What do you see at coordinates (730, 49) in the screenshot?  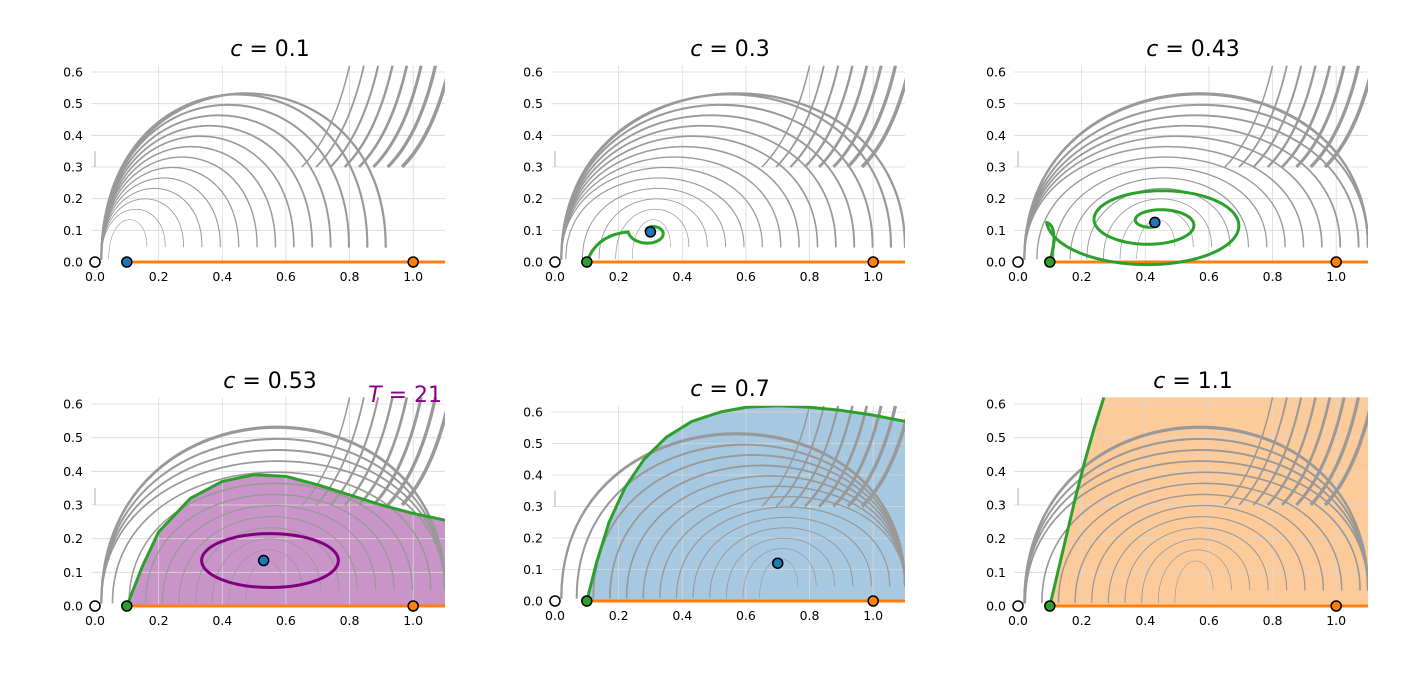 I see `panel-title: c = 0.3` at bounding box center [730, 49].